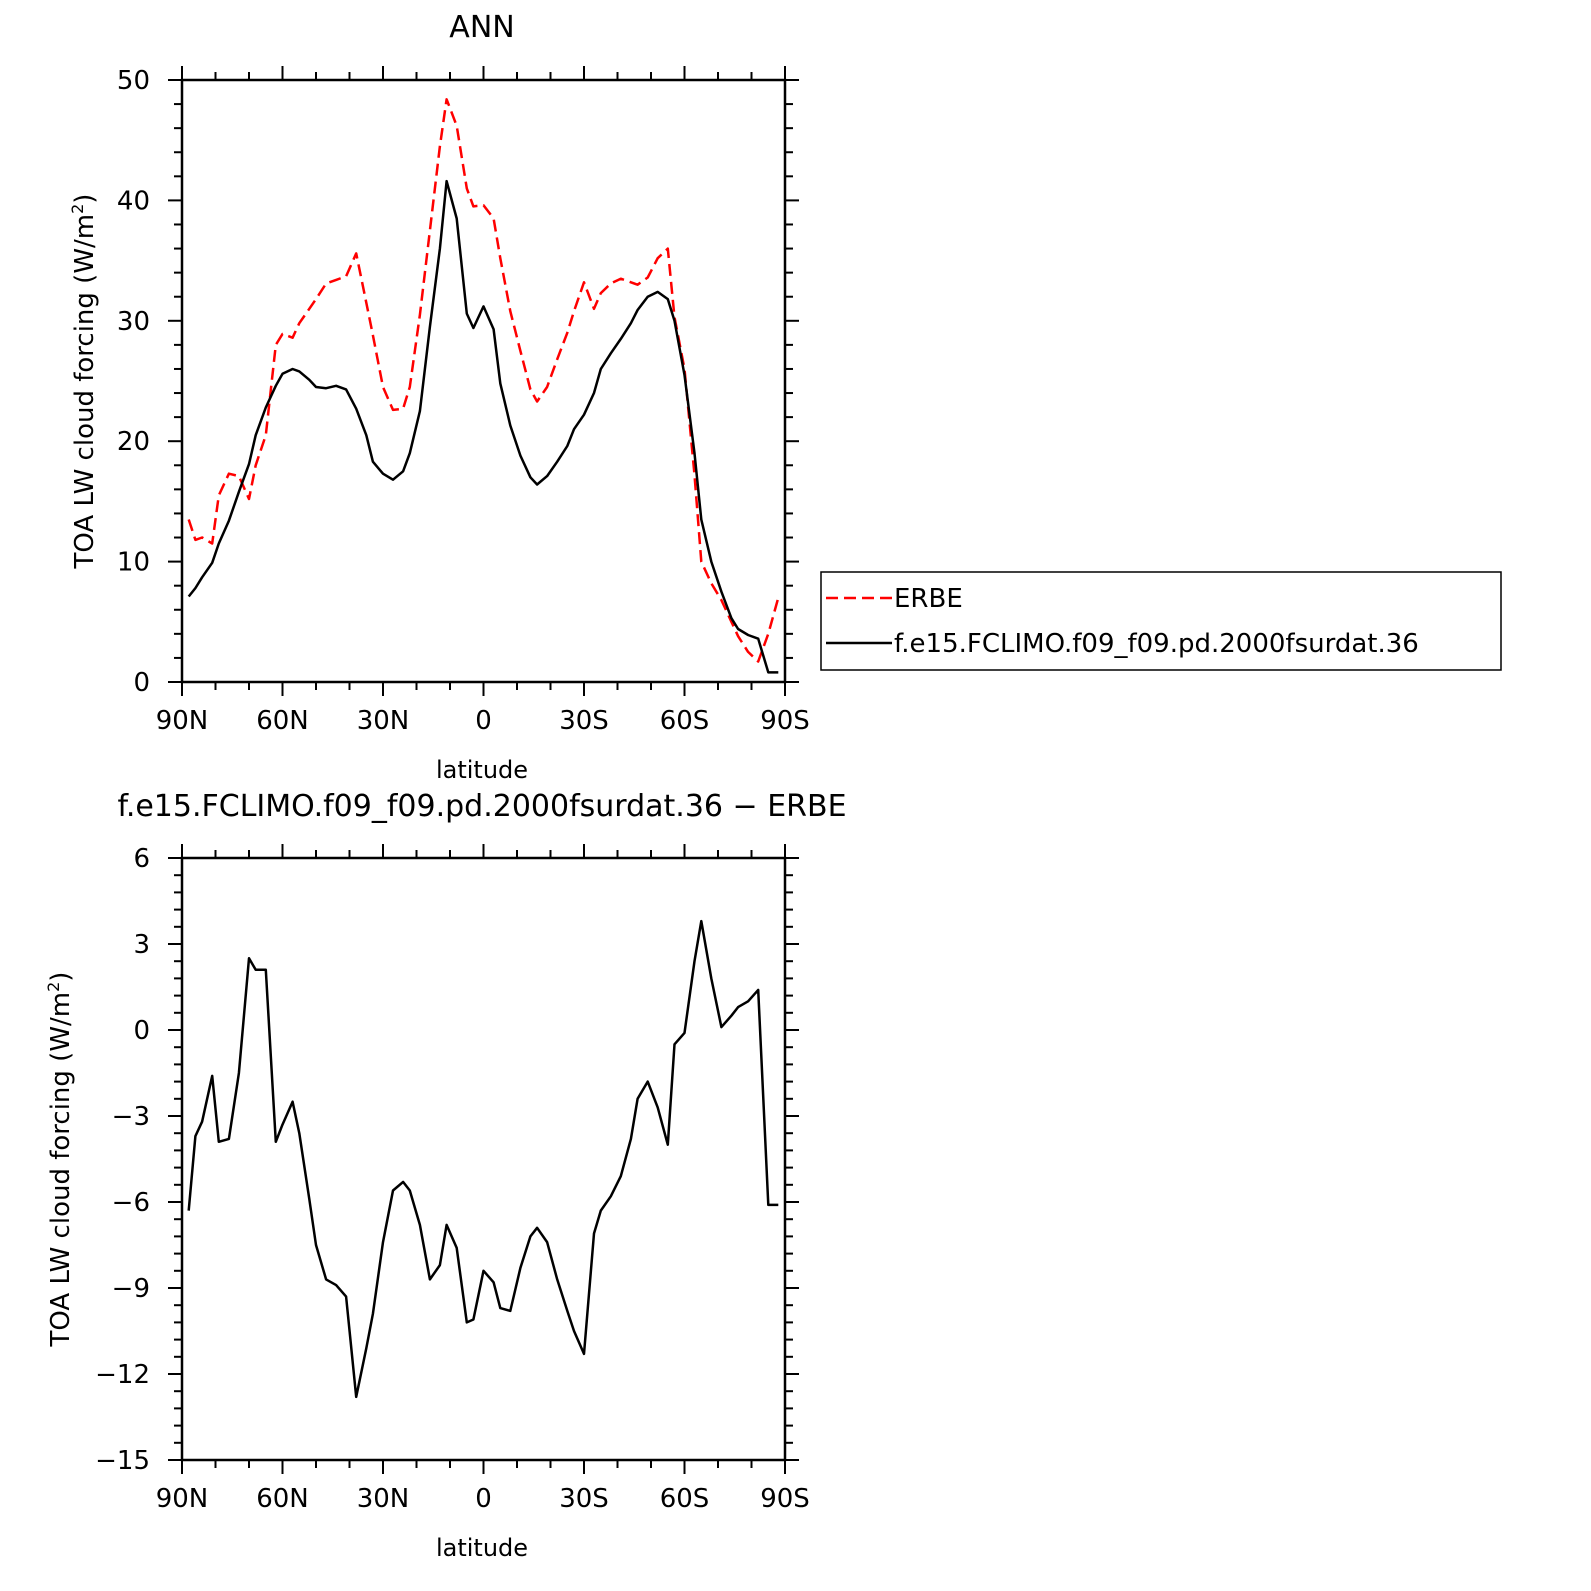  Describe the element at coordinates (584, 721) in the screenshot. I see `top-x-tick-label: 30S` at that location.